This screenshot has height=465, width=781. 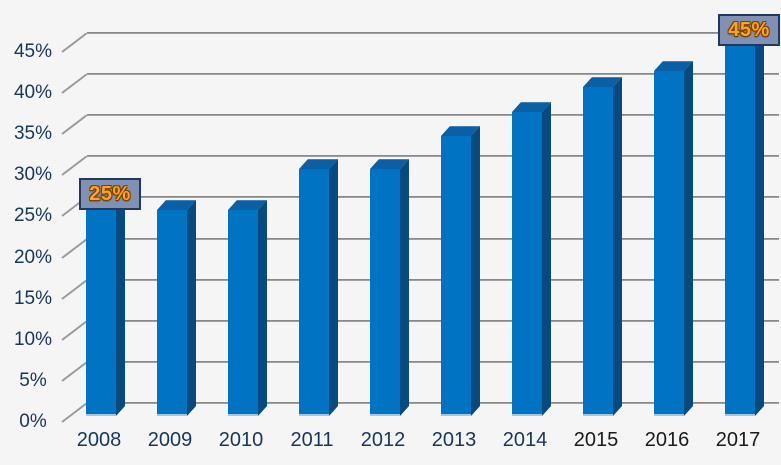 I want to click on bar-2010, so click(x=248, y=308).